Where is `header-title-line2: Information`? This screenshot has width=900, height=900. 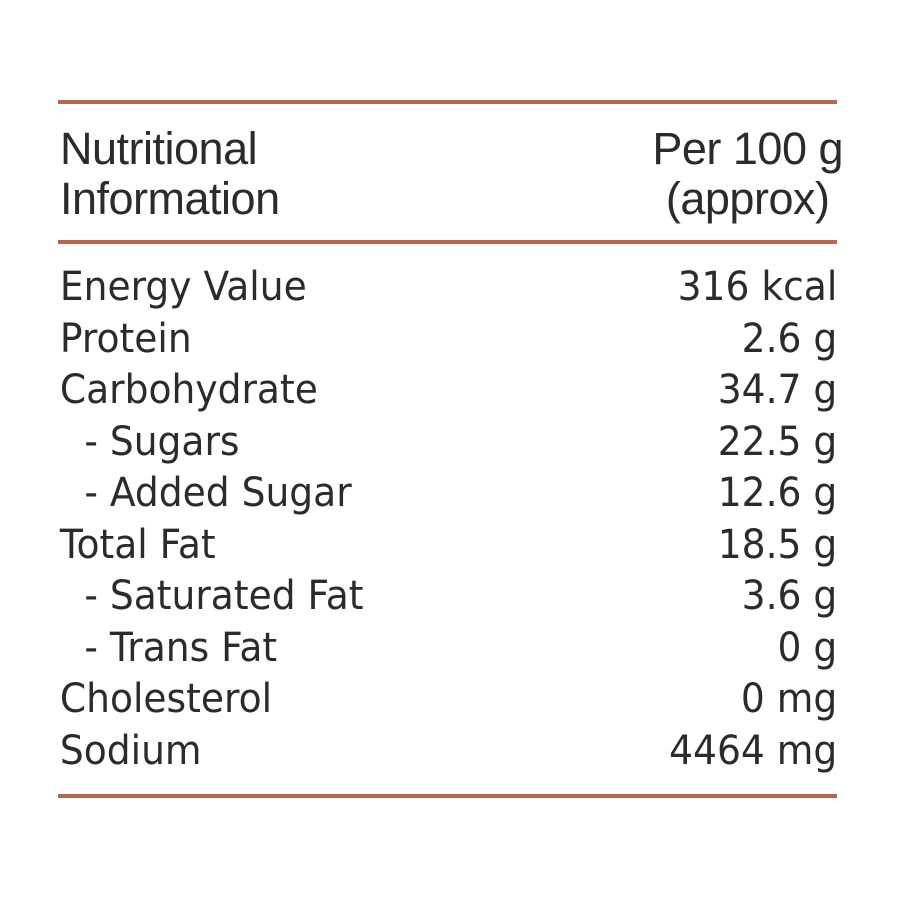 header-title-line2: Information is located at coordinates (170, 198).